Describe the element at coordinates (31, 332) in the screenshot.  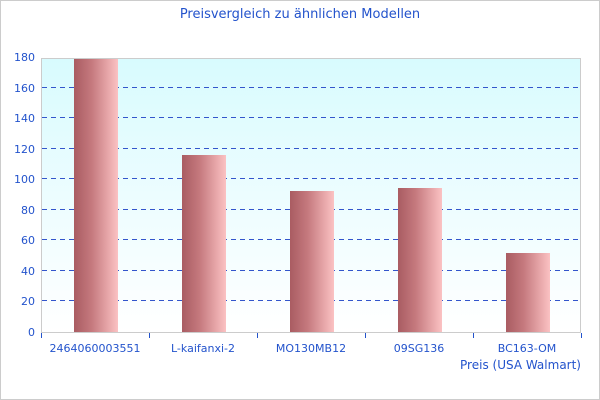
I see `y-tick-label-0: 0` at that location.